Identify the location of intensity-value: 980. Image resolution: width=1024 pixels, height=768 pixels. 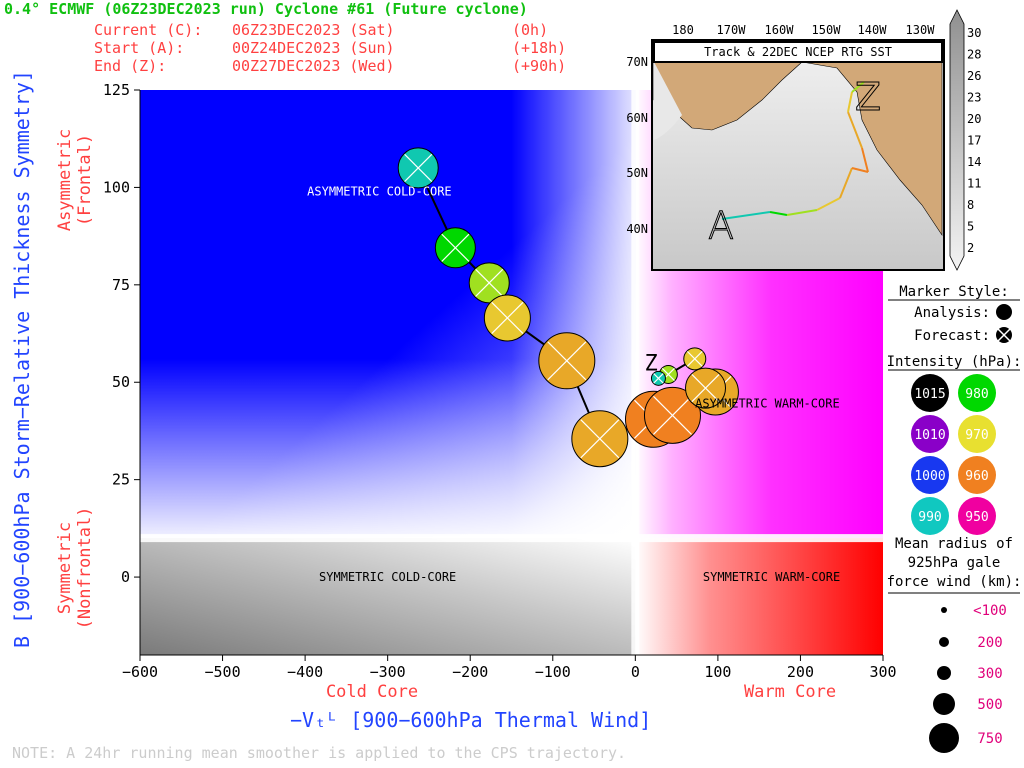
(976, 394).